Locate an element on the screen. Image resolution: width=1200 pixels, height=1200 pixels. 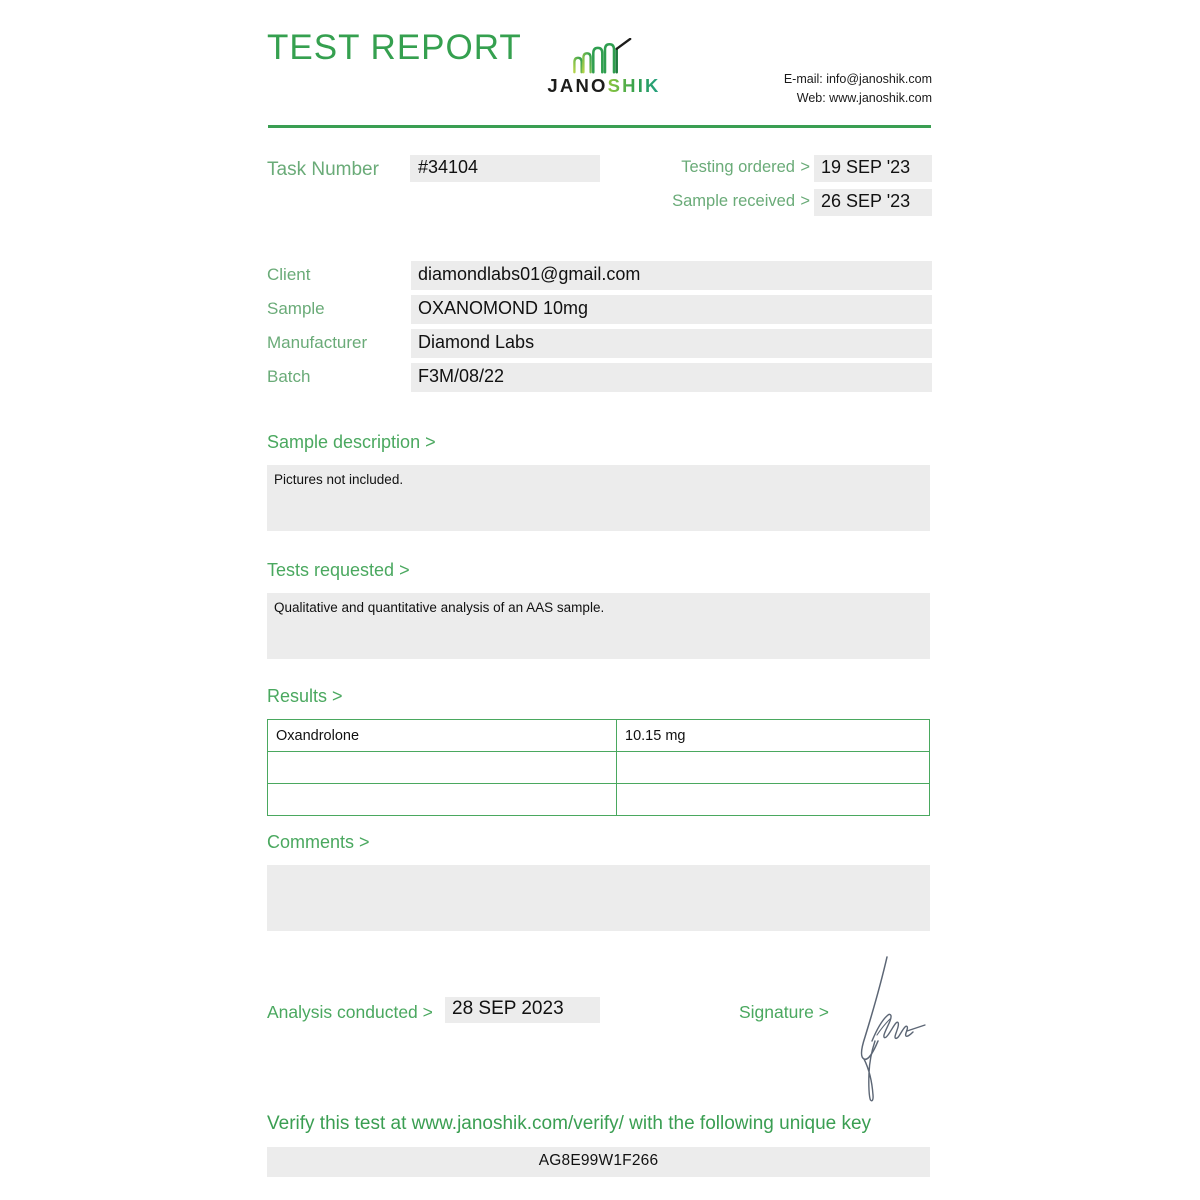
field-client-value: diamondlabs01@gmail.com is located at coordinates (529, 274).